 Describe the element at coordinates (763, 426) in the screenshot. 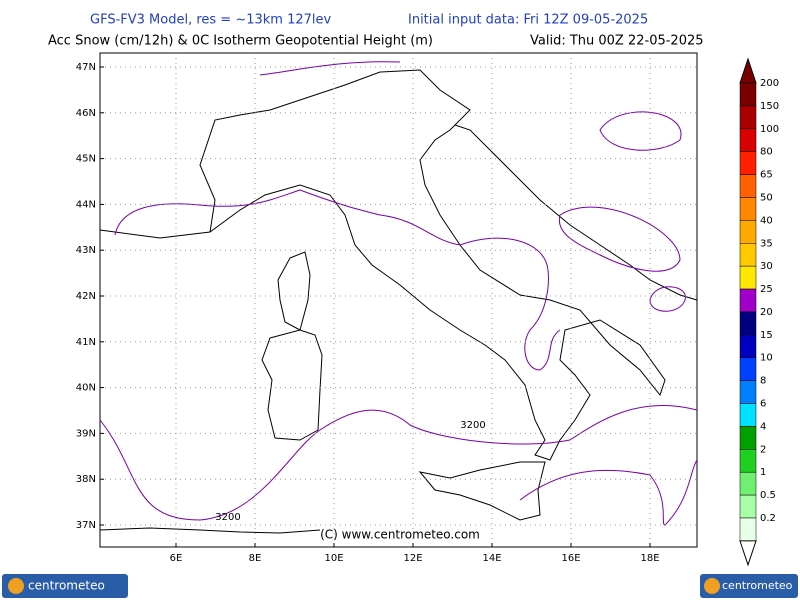

I see `legend-label: 4` at that location.